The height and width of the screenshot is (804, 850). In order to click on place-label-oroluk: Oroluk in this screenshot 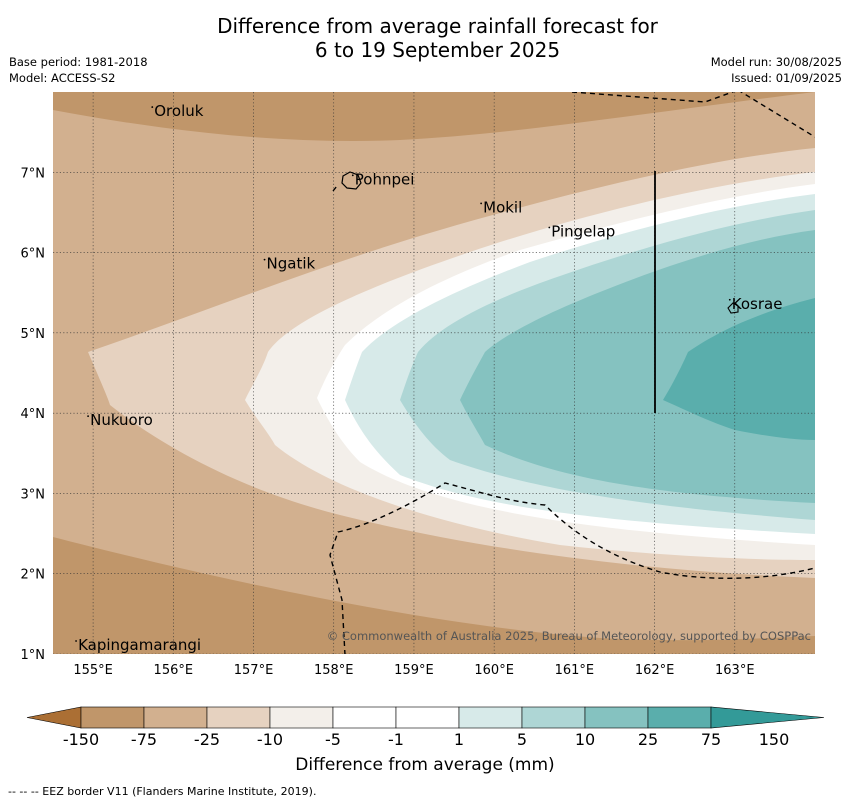, I will do `click(178, 111)`.